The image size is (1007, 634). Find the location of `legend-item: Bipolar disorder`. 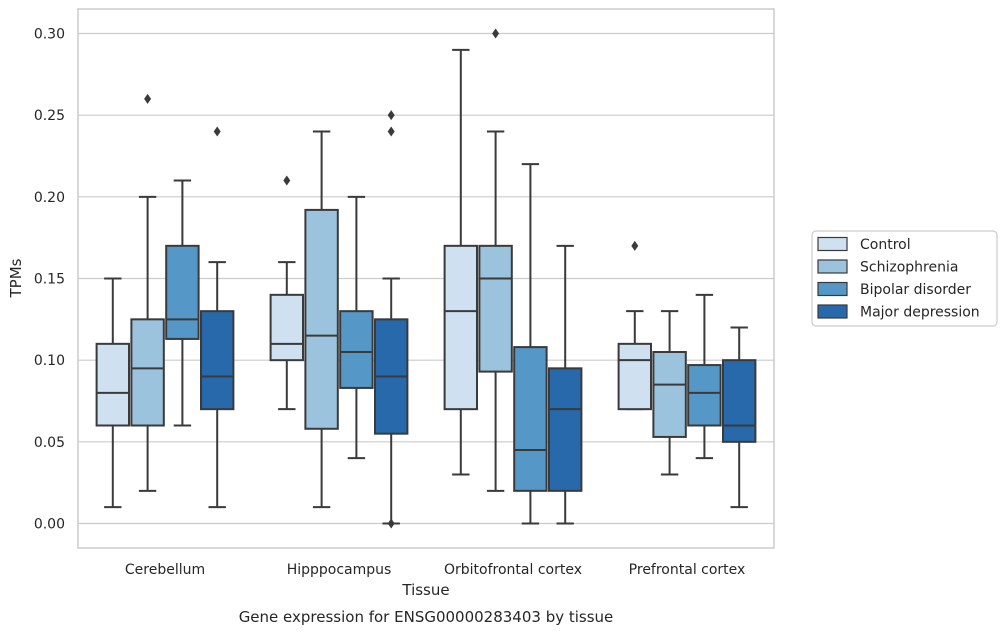

legend-item: Bipolar disorder is located at coordinates (894, 289).